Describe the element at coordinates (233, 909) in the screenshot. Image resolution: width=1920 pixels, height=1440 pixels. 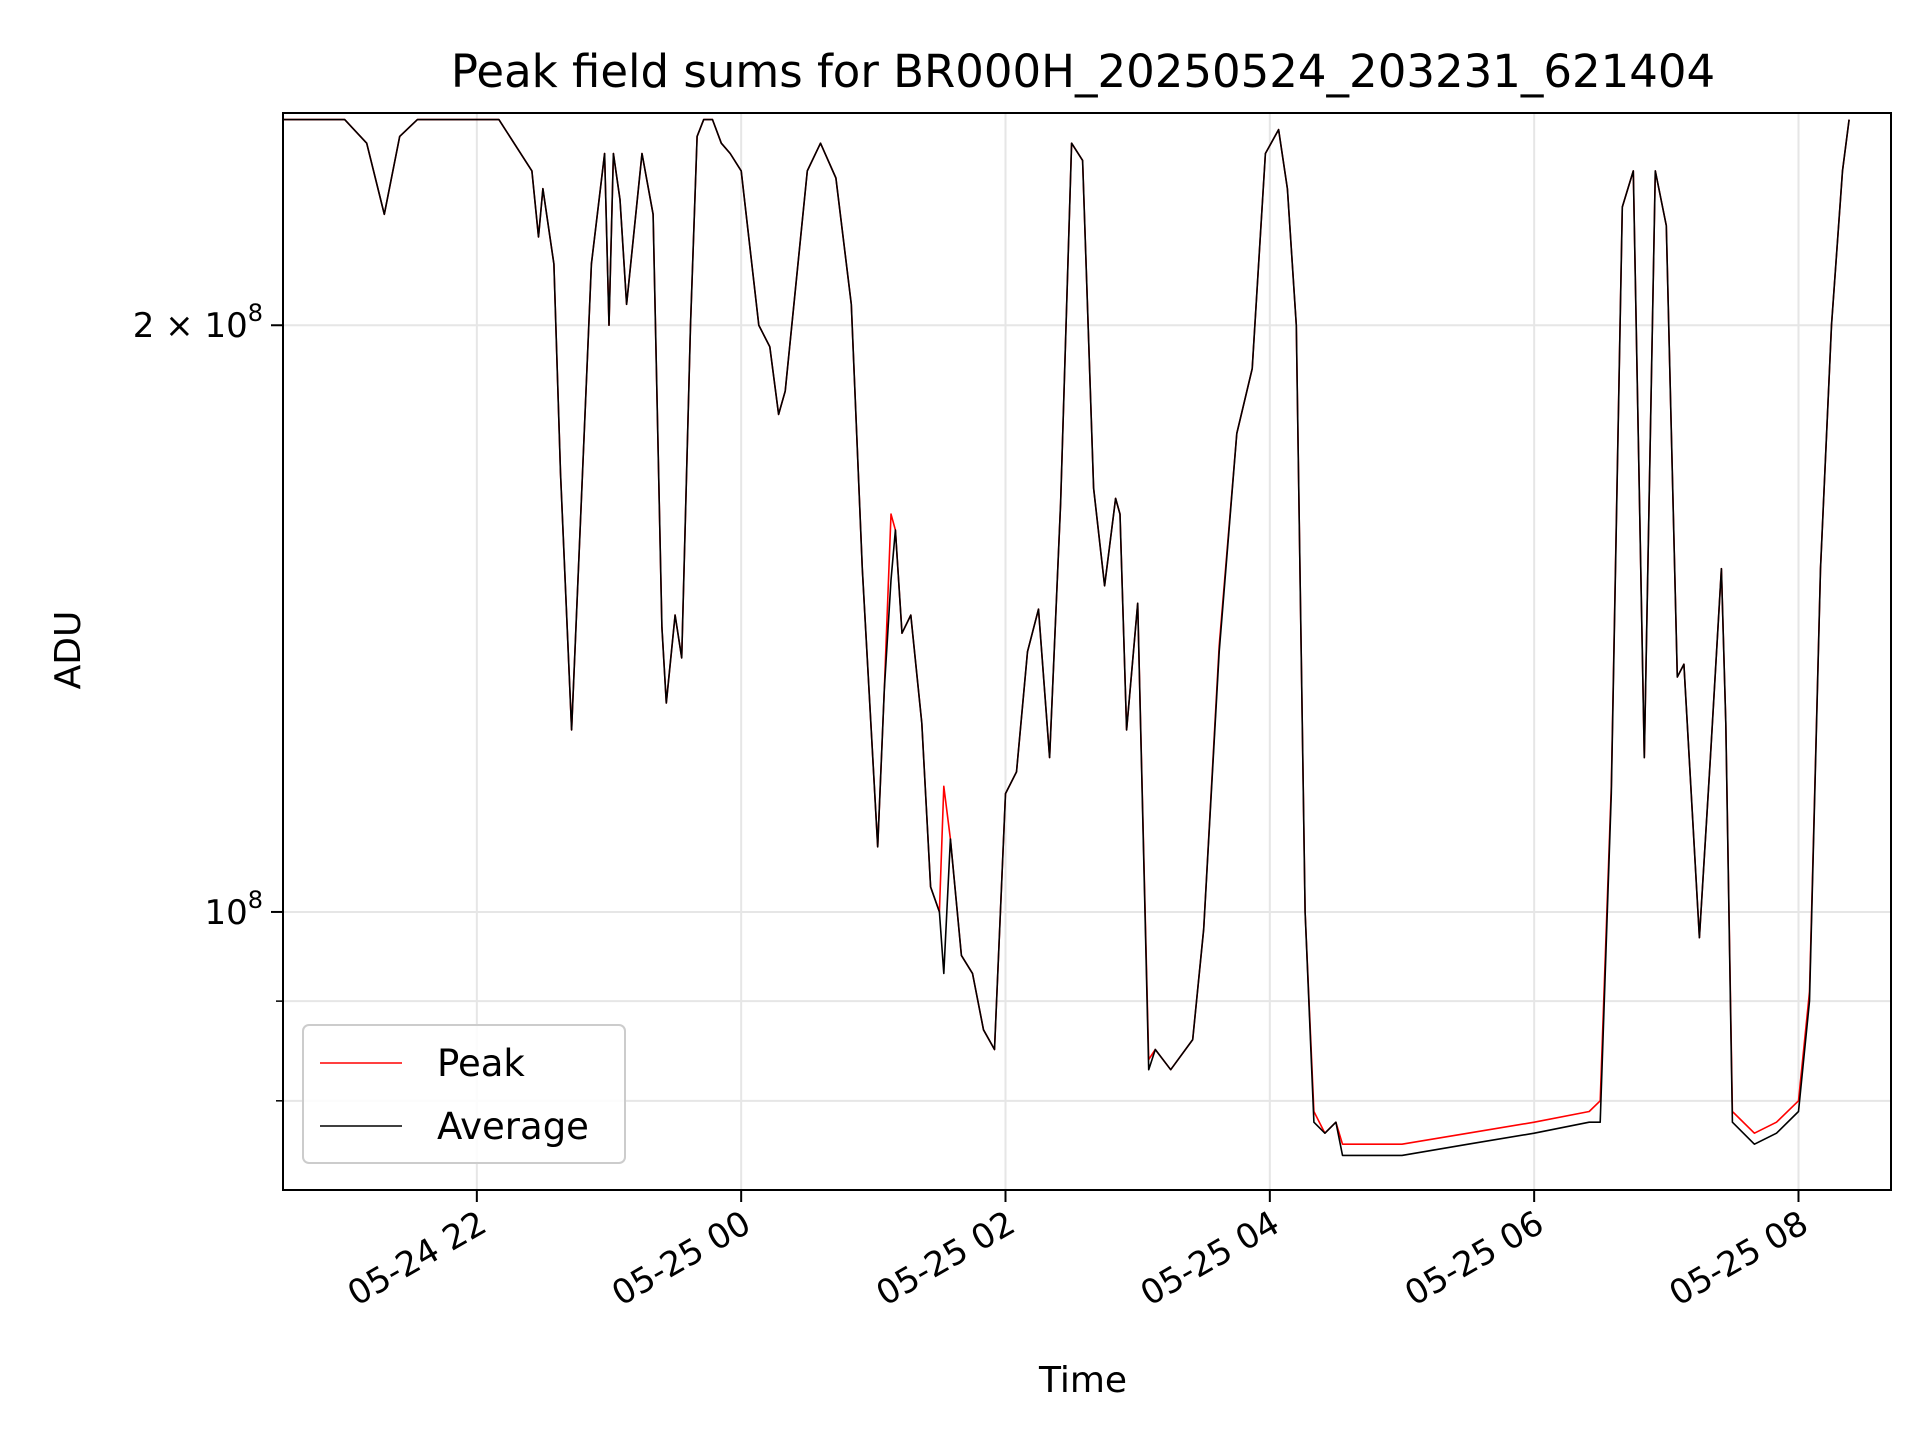
I see `y-tick-label: 108` at that location.